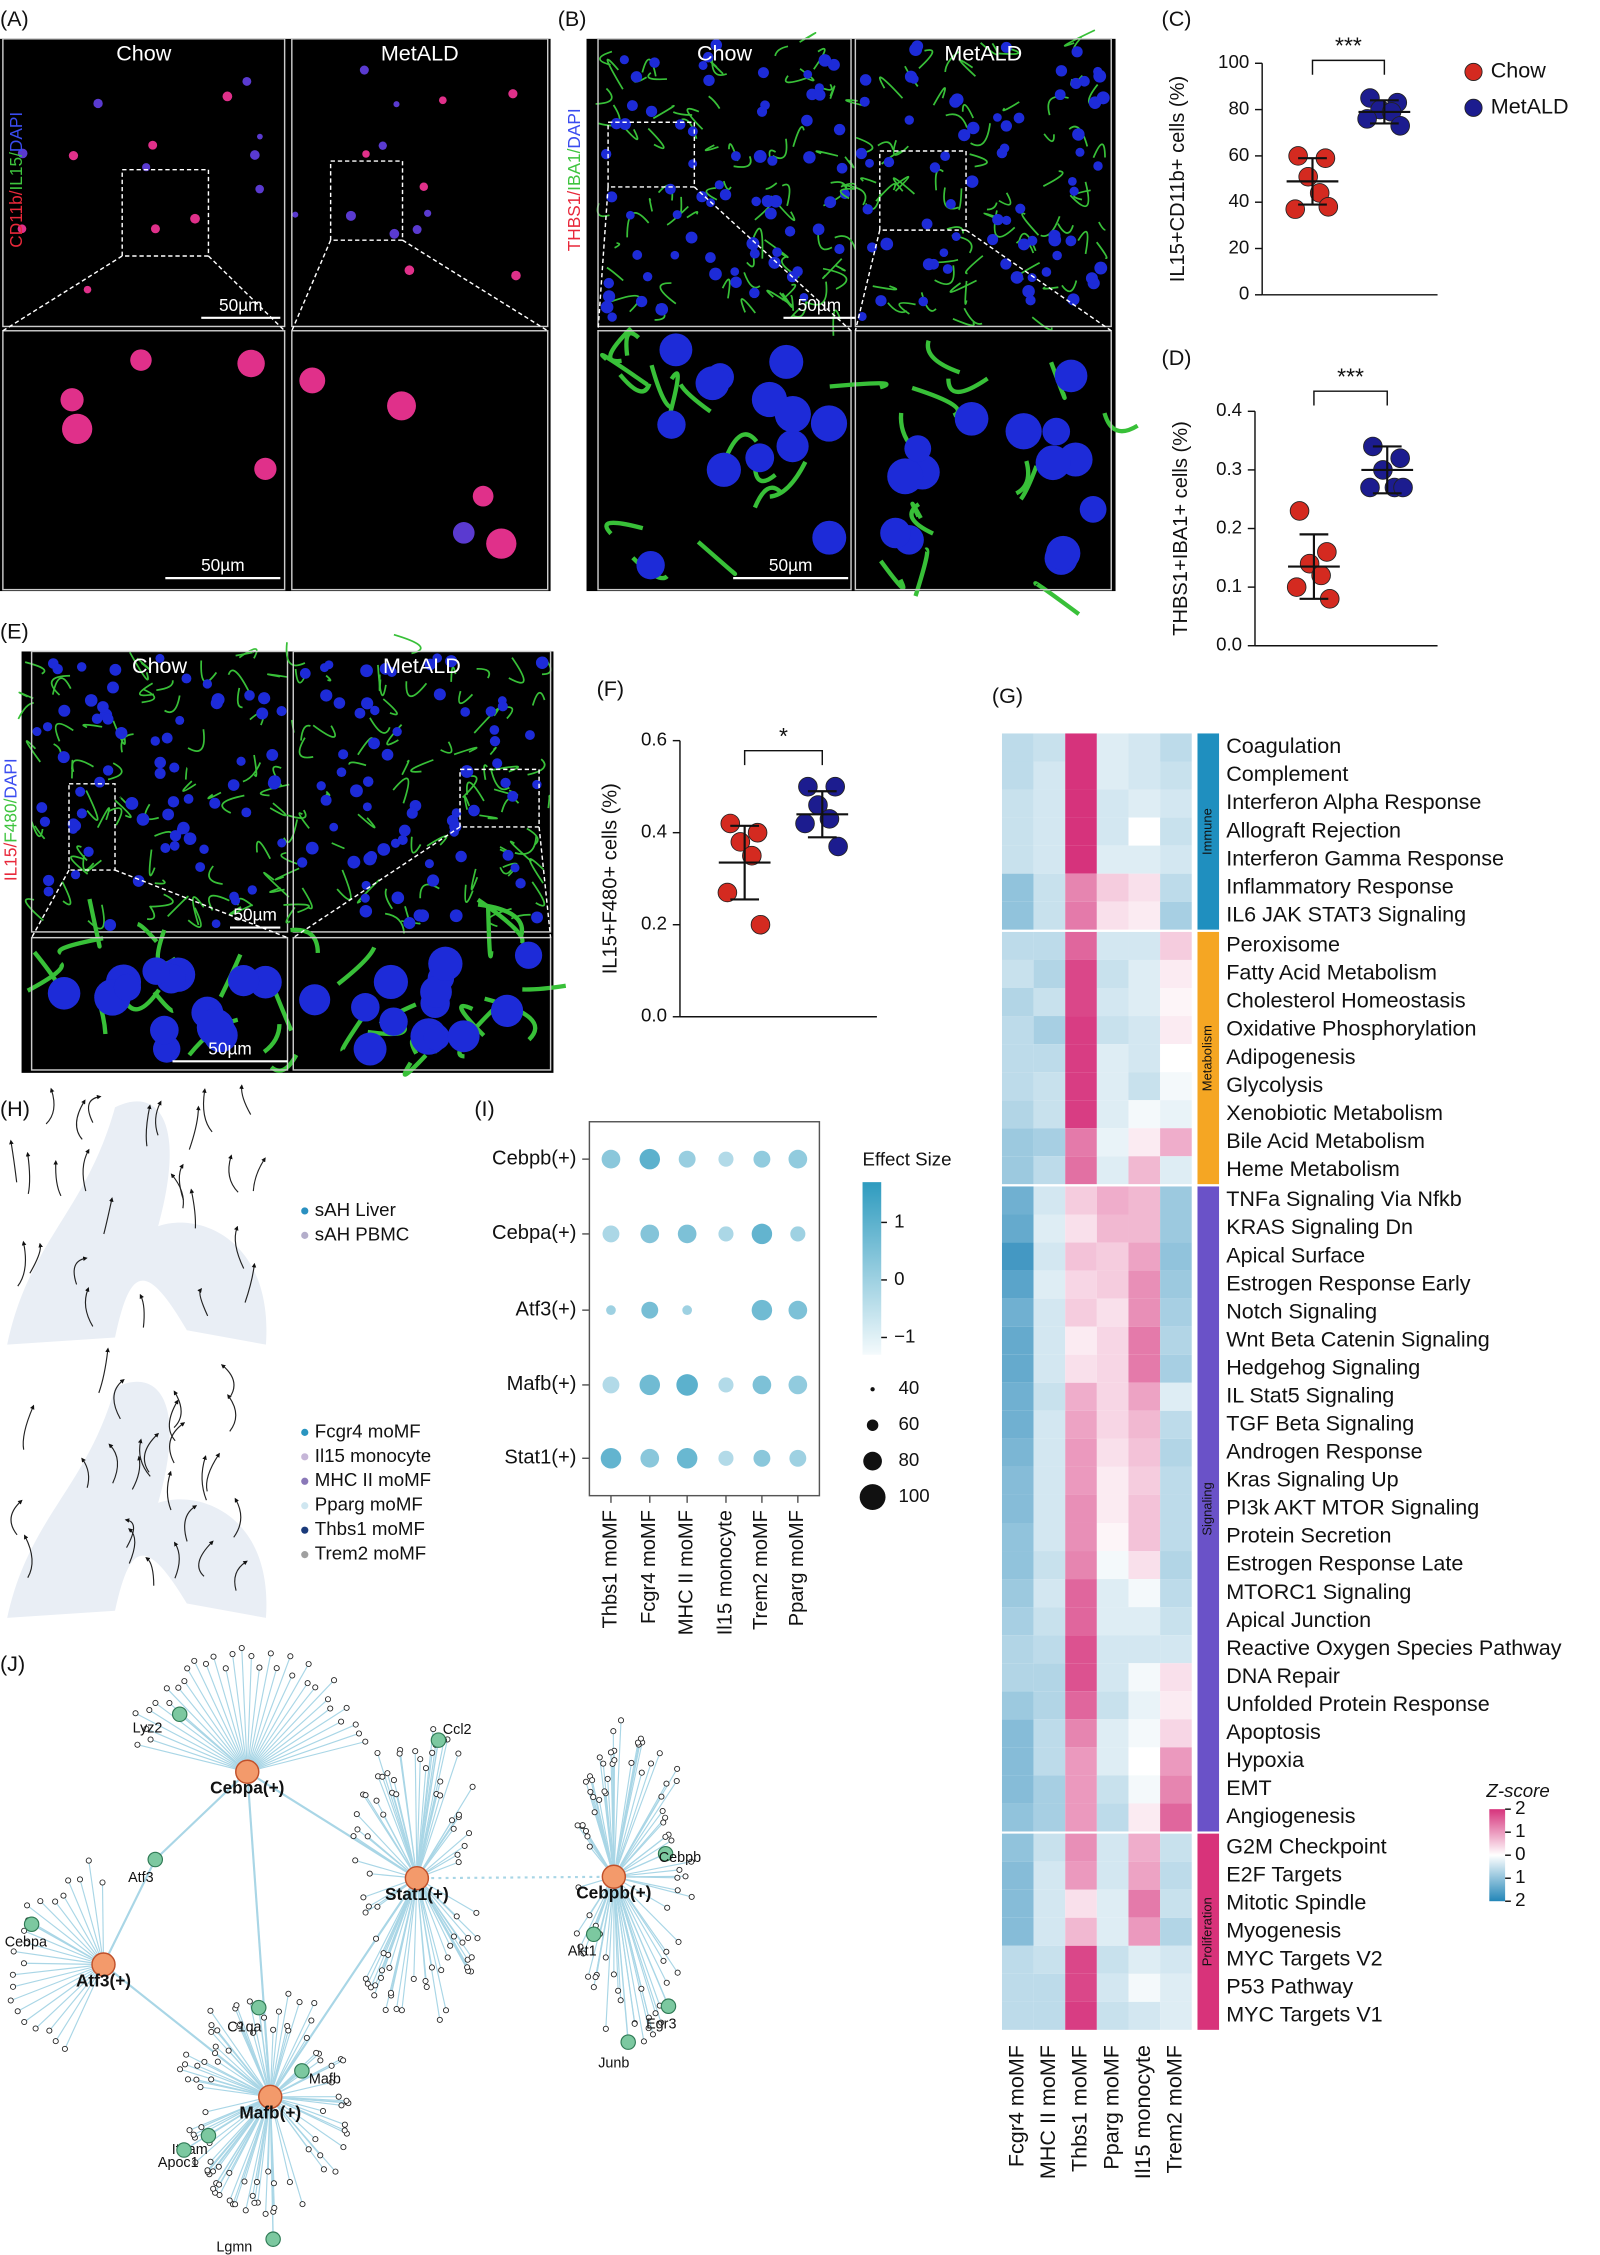 The height and width of the screenshot is (2255, 1600). What do you see at coordinates (369, 1504) in the screenshot?
I see `legend-label: Pparg moMF` at bounding box center [369, 1504].